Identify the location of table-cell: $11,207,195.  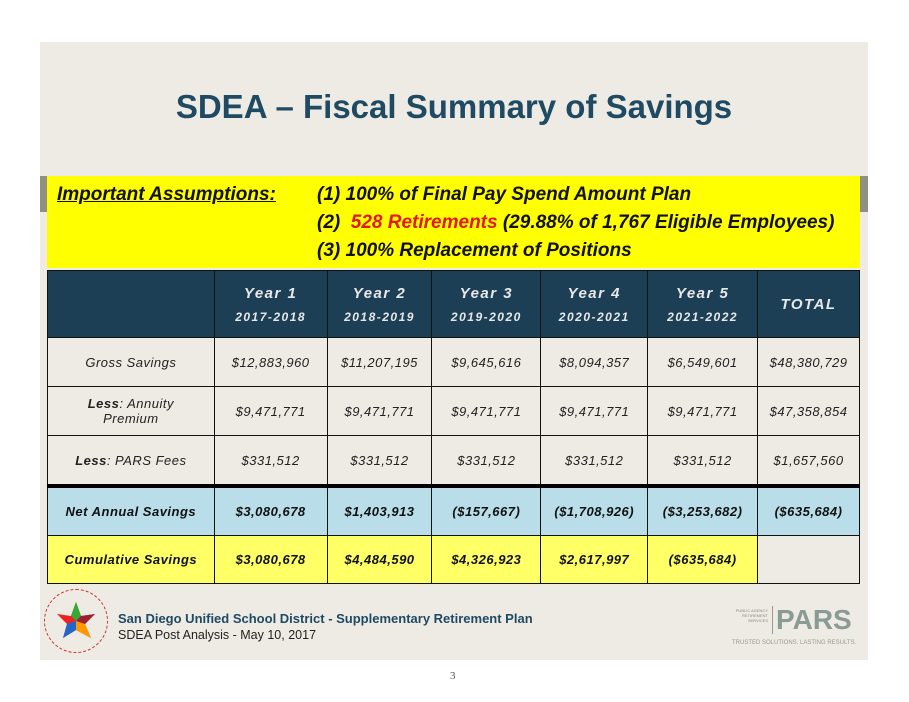
(379, 362).